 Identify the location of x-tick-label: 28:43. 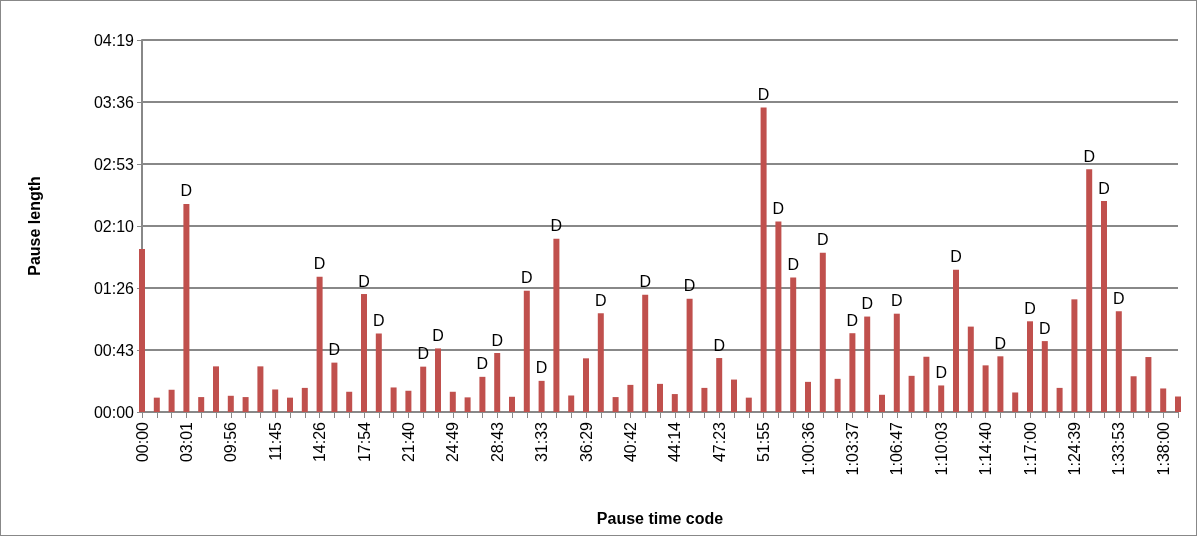
(497, 442).